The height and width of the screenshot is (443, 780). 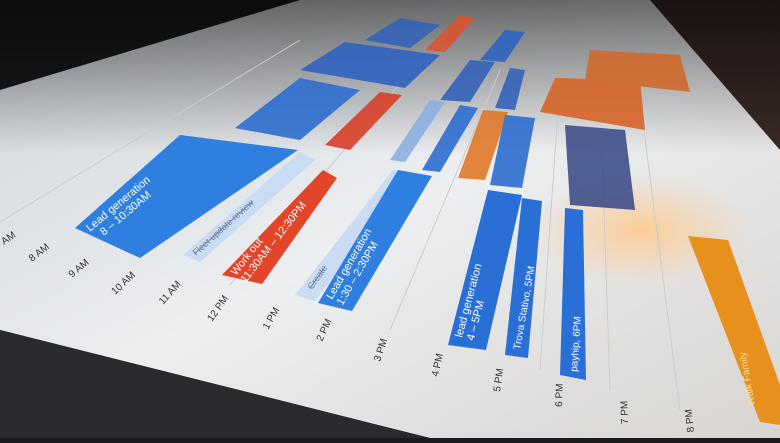 I want to click on time-label: 6 PM, so click(x=560, y=395).